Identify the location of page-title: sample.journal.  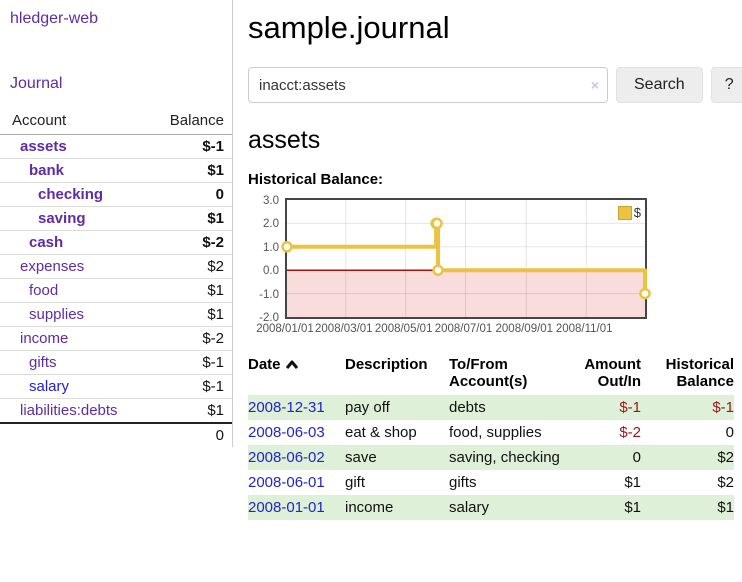
(349, 27).